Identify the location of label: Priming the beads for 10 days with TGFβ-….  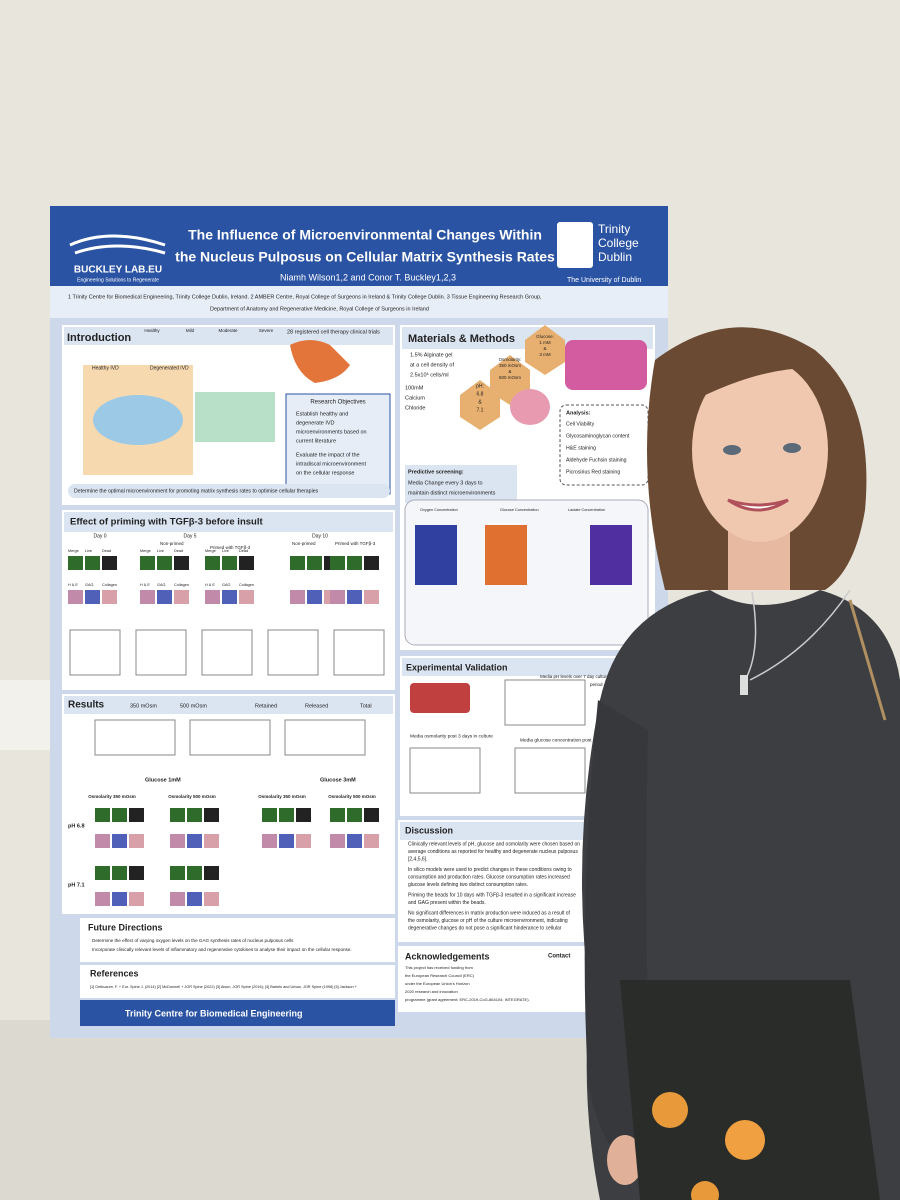
(492, 895).